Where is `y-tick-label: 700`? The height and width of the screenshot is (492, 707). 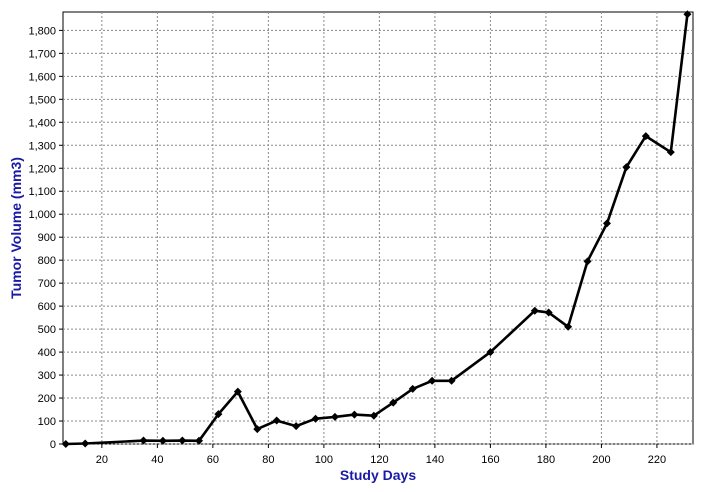 y-tick-label: 700 is located at coordinates (47, 284).